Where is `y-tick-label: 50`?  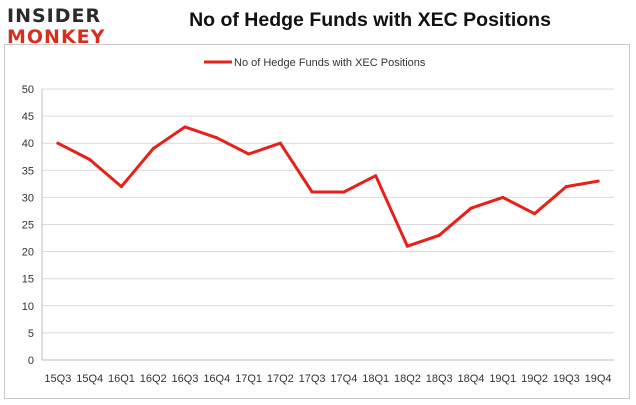
y-tick-label: 50 is located at coordinates (28, 90).